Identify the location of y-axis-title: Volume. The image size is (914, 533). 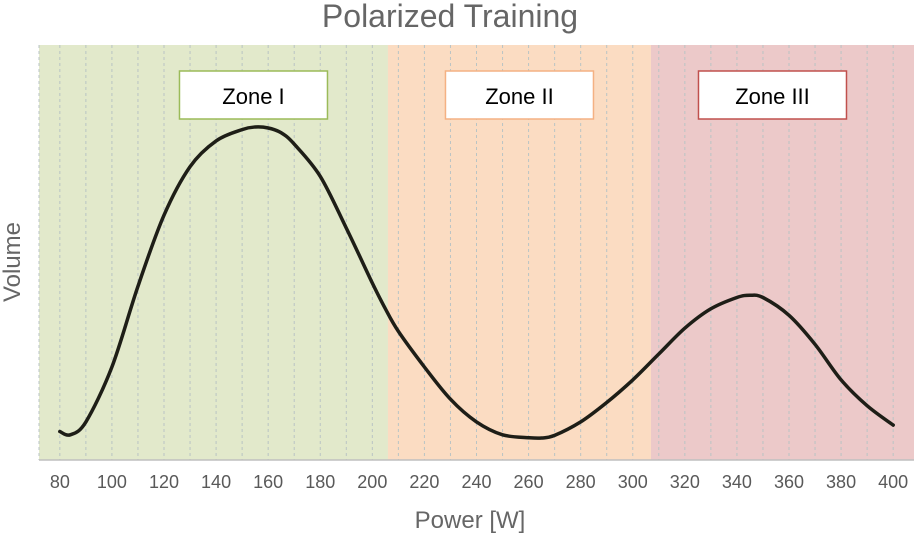
(13, 262).